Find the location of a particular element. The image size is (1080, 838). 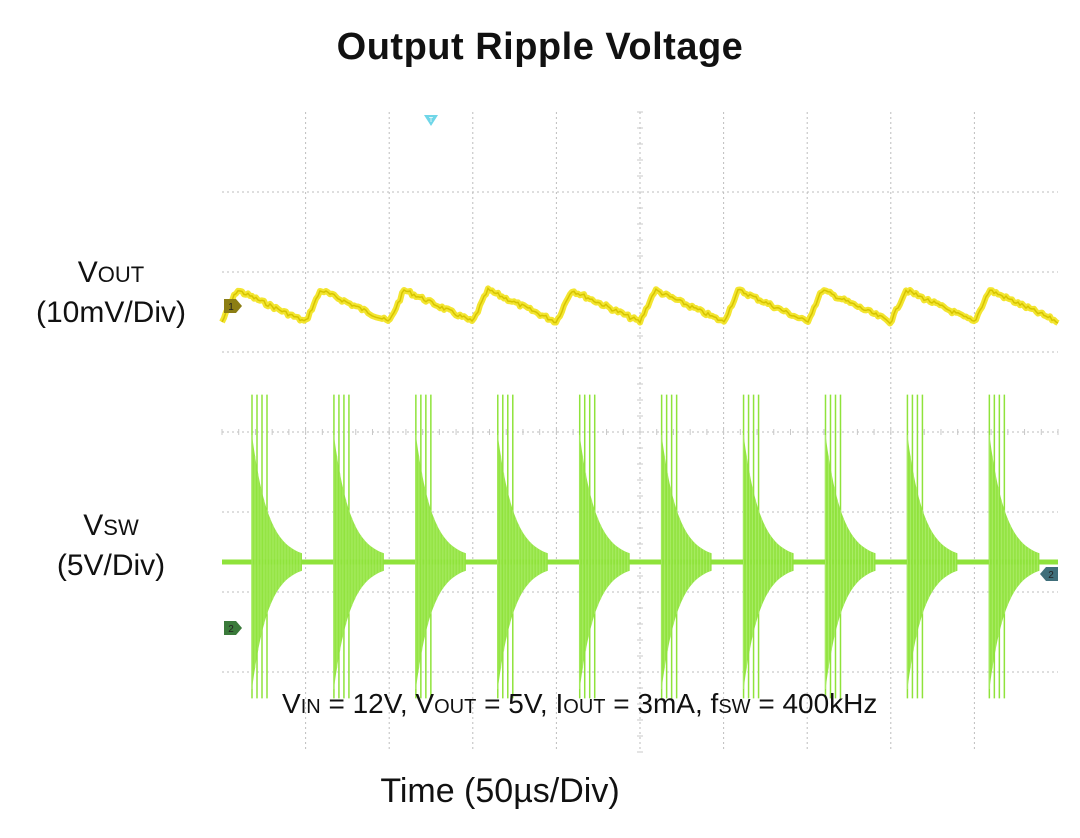

vsw-channel-label: VSW (5V/Div) is located at coordinates (111, 546).